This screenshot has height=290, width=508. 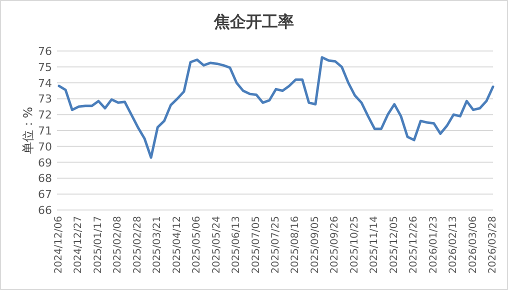 I want to click on x-tick-label: 2025/06/13, so click(x=236, y=245).